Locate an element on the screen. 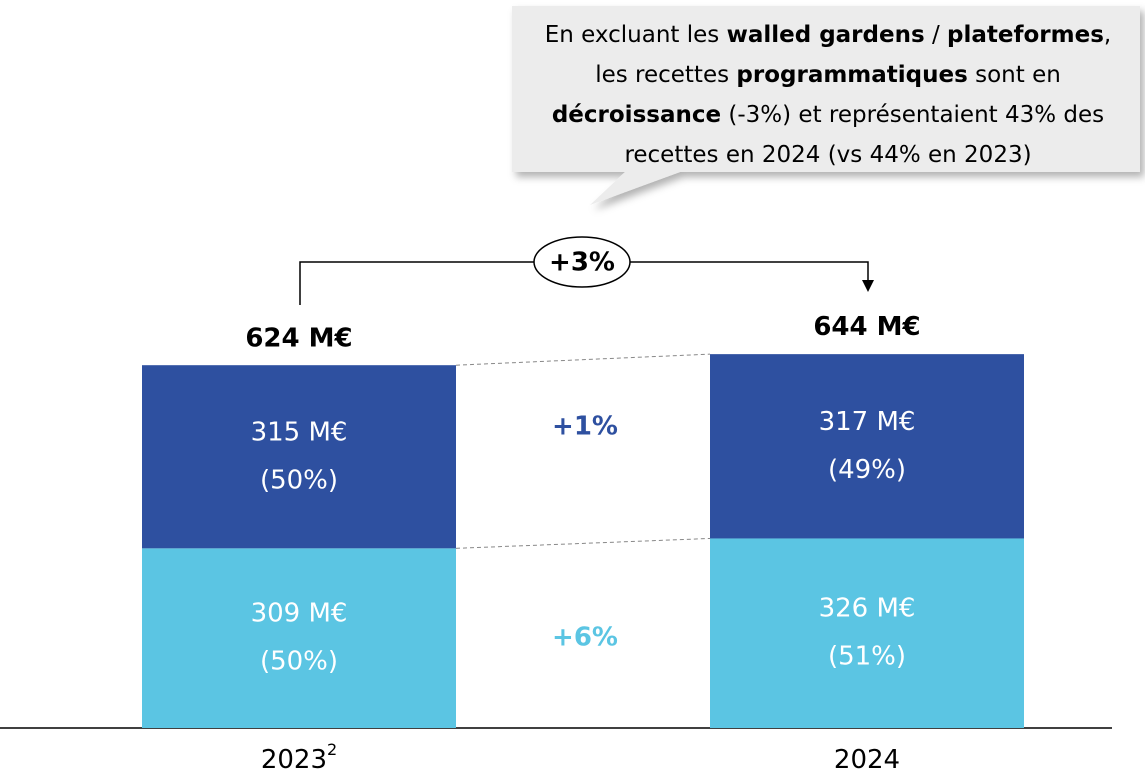 The width and height of the screenshot is (1145, 778). arrow-head is located at coordinates (868, 286).